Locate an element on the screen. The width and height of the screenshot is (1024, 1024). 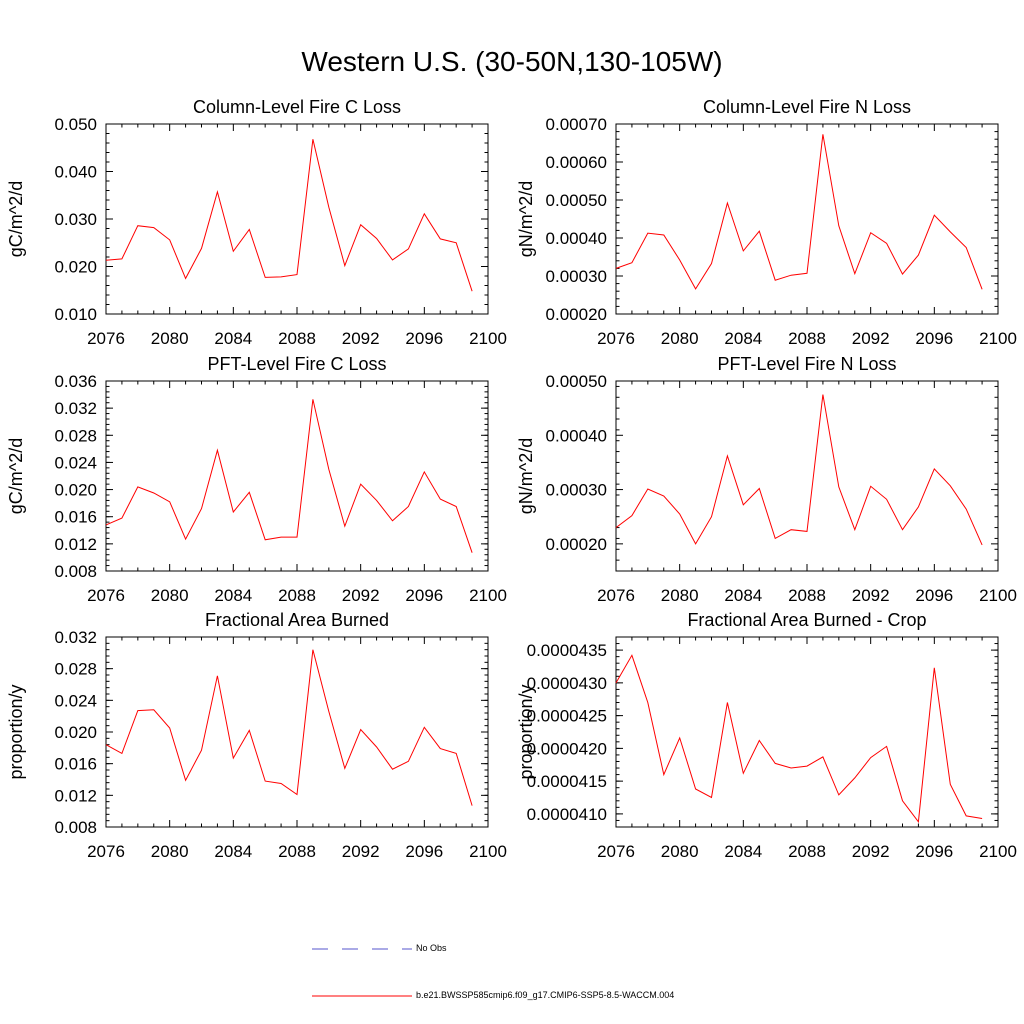
panel-title: Fractional Area Burned - Crop is located at coordinates (806, 620).